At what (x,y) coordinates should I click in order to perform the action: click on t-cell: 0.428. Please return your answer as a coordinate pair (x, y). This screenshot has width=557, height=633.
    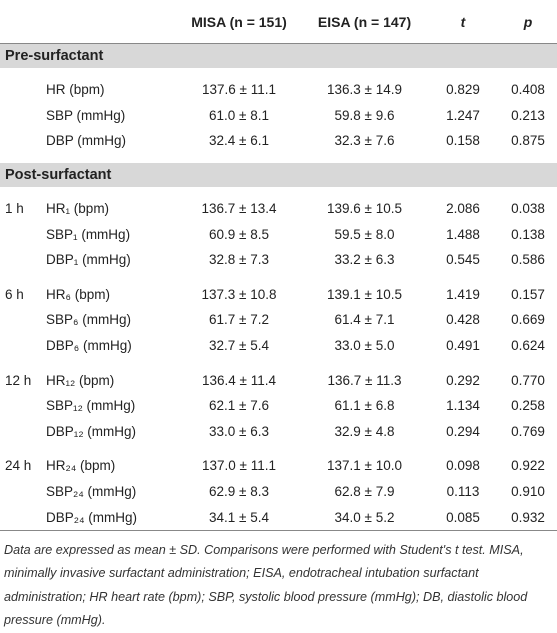
    Looking at the image, I should click on (463, 320).